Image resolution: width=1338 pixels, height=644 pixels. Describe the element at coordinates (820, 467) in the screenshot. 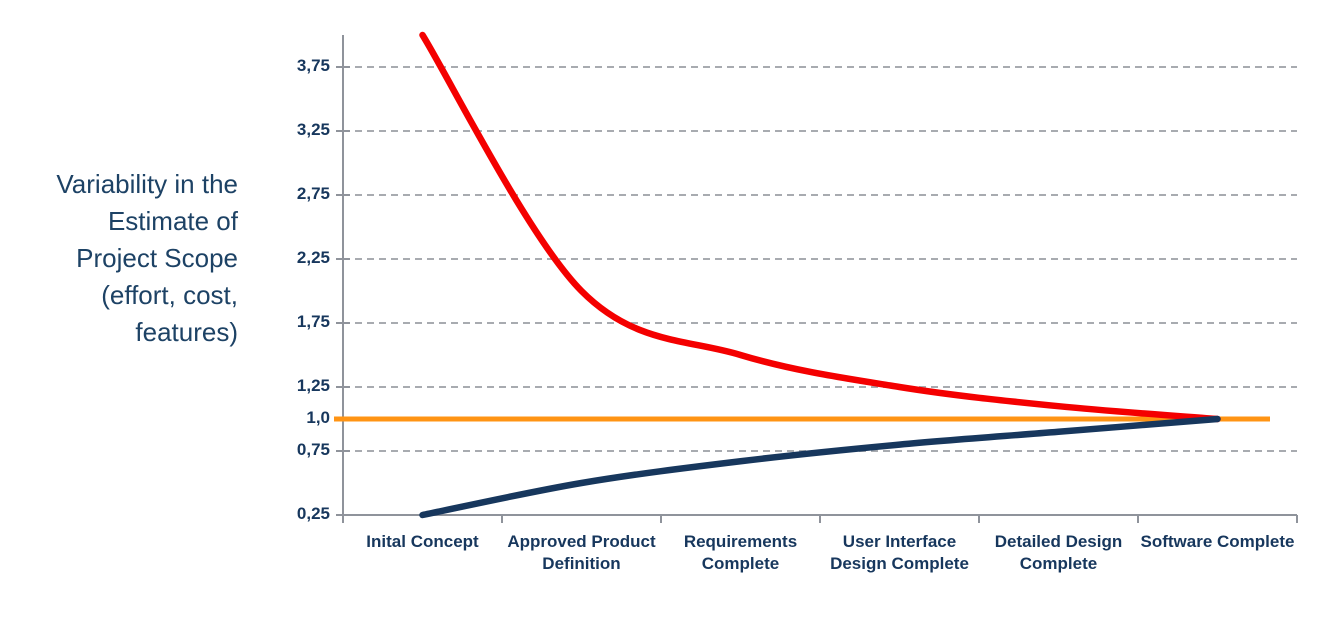

I see `lower-estimate-bound-line` at that location.